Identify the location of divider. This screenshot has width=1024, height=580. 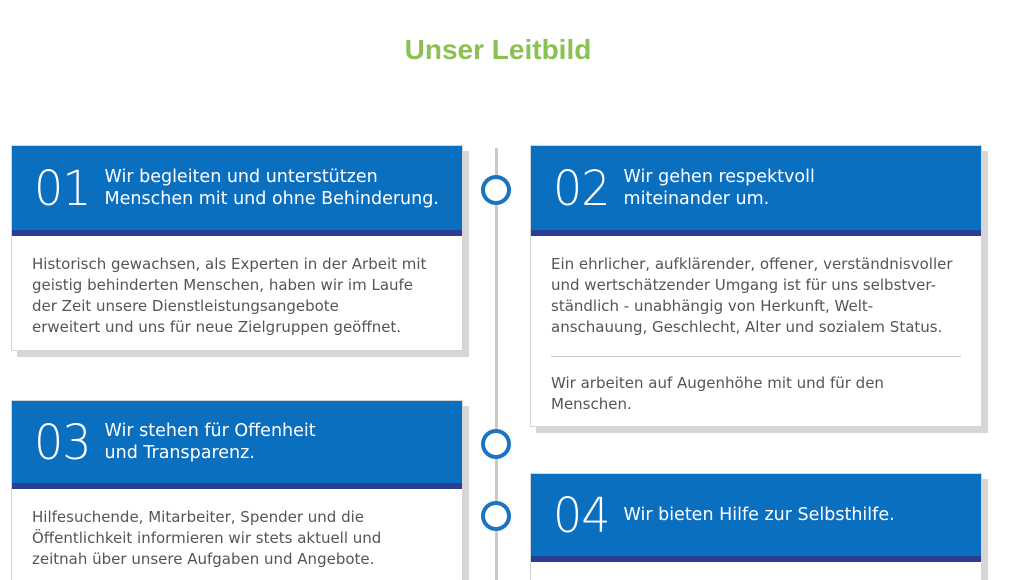
(756, 356).